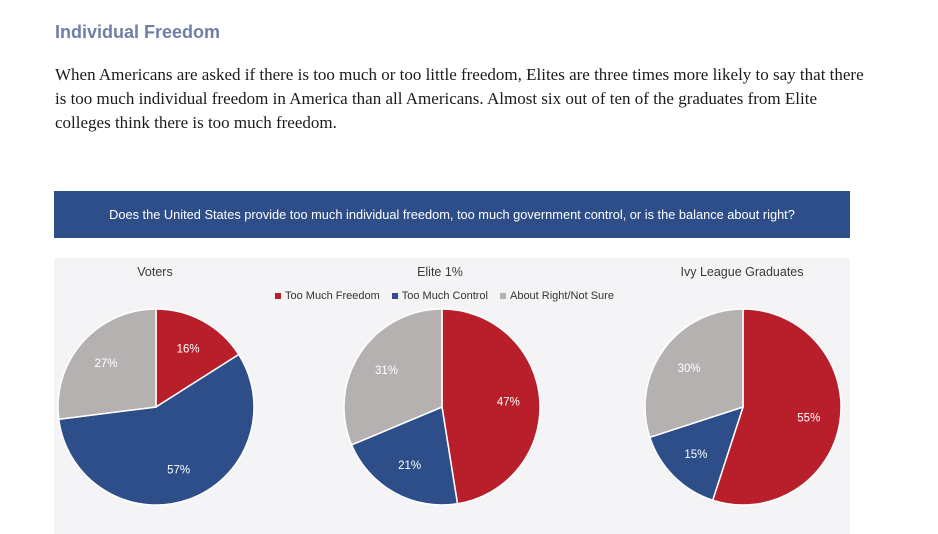 The height and width of the screenshot is (534, 938). What do you see at coordinates (332, 296) in the screenshot?
I see `legend-label-freedom: Too Much Freedom` at bounding box center [332, 296].